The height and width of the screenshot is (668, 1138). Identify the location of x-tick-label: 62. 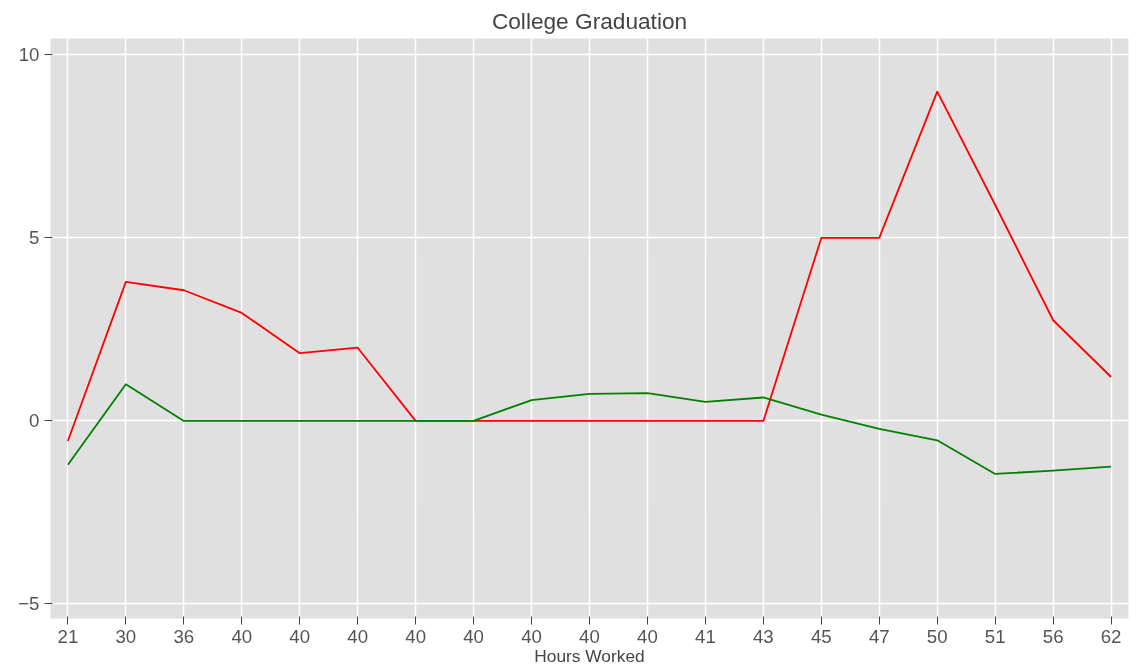
(1111, 636).